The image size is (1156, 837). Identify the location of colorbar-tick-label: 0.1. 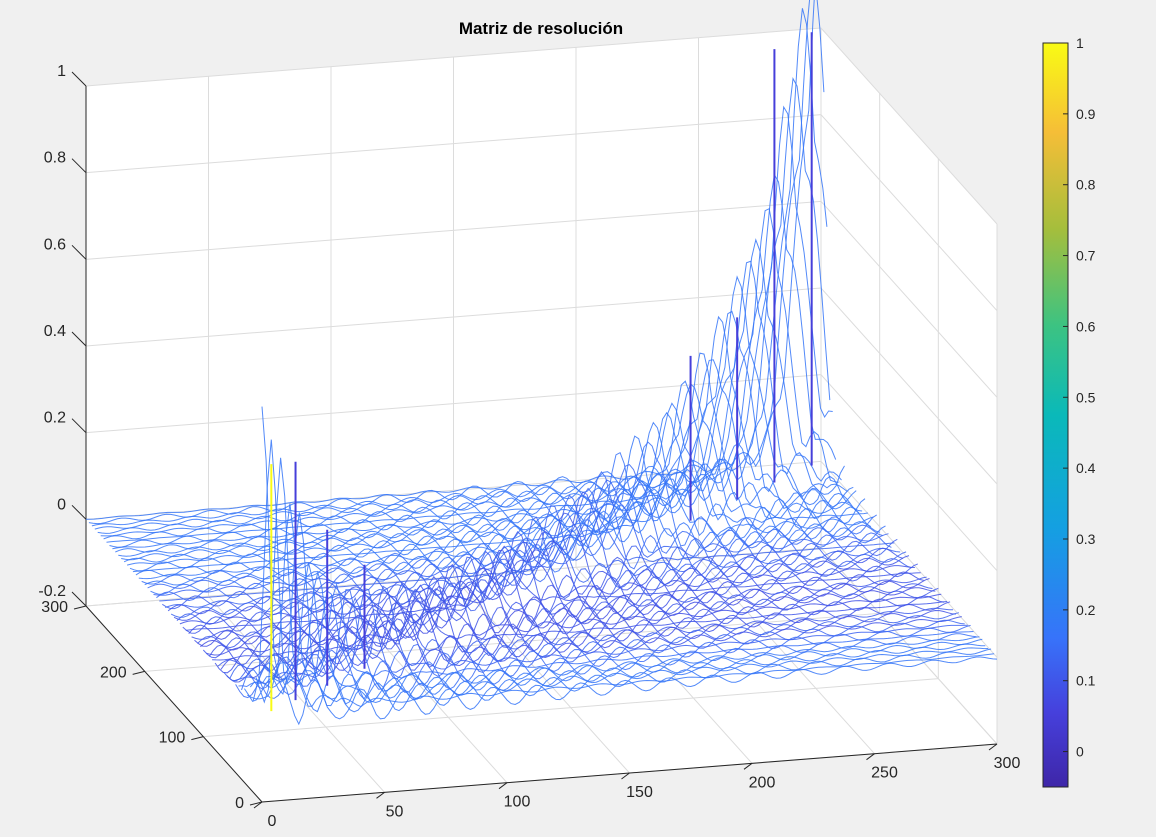
(1086, 681).